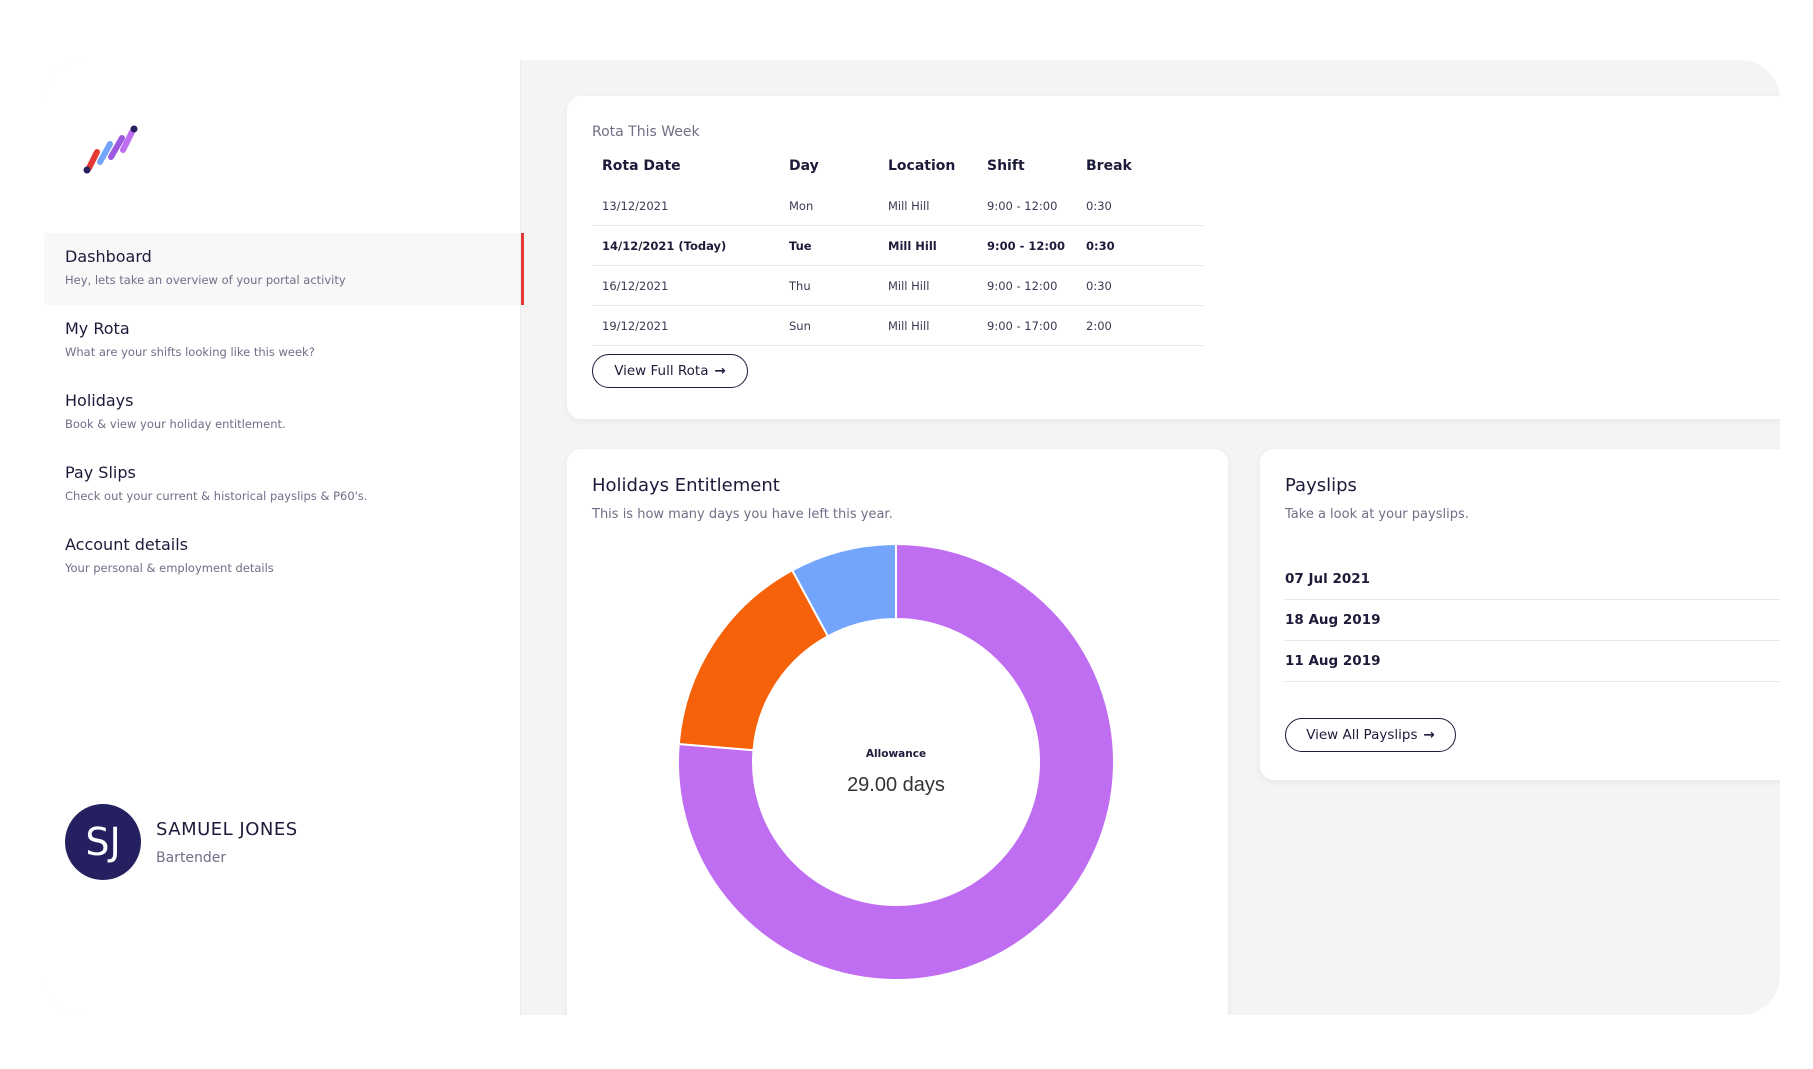 This screenshot has width=1813, height=1069. What do you see at coordinates (685, 206) in the screenshot?
I see `cell-rota-date: 13/12/2021` at bounding box center [685, 206].